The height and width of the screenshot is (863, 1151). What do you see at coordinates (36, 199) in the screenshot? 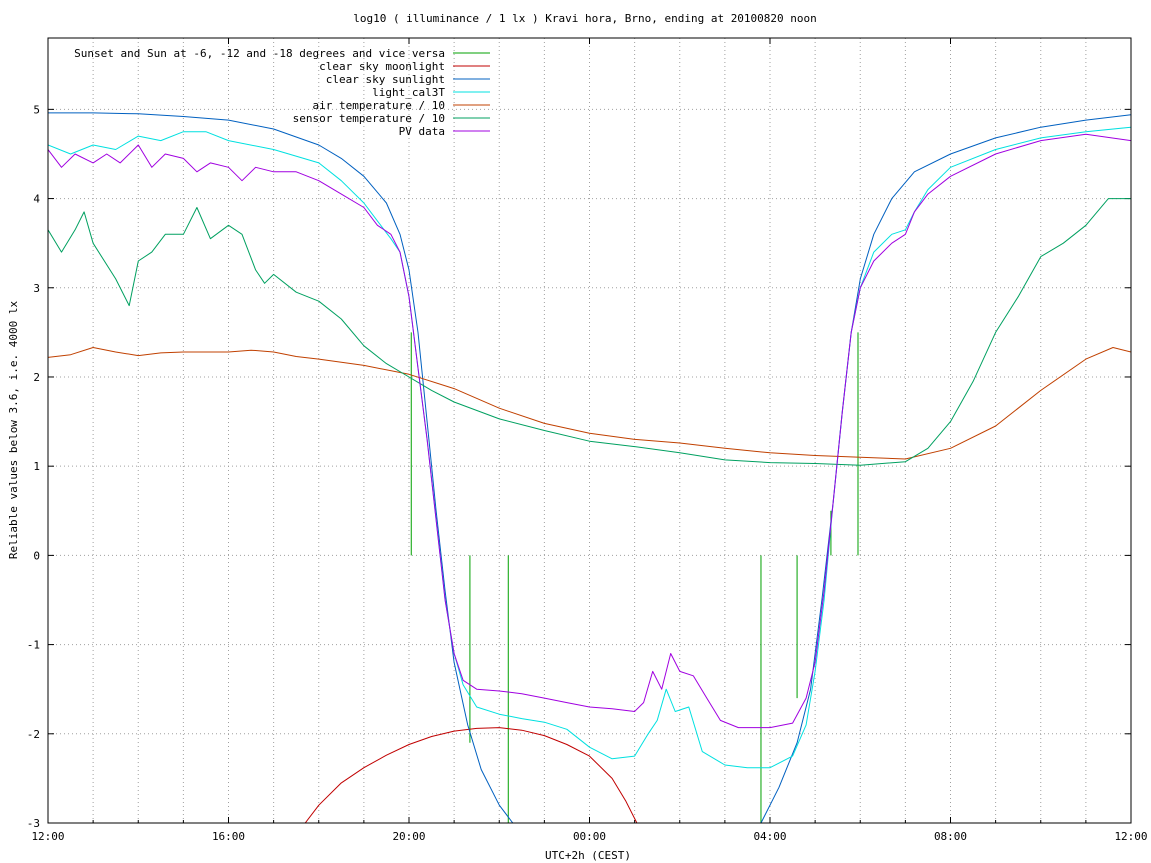
I see `y-tick-label: 4` at bounding box center [36, 199].